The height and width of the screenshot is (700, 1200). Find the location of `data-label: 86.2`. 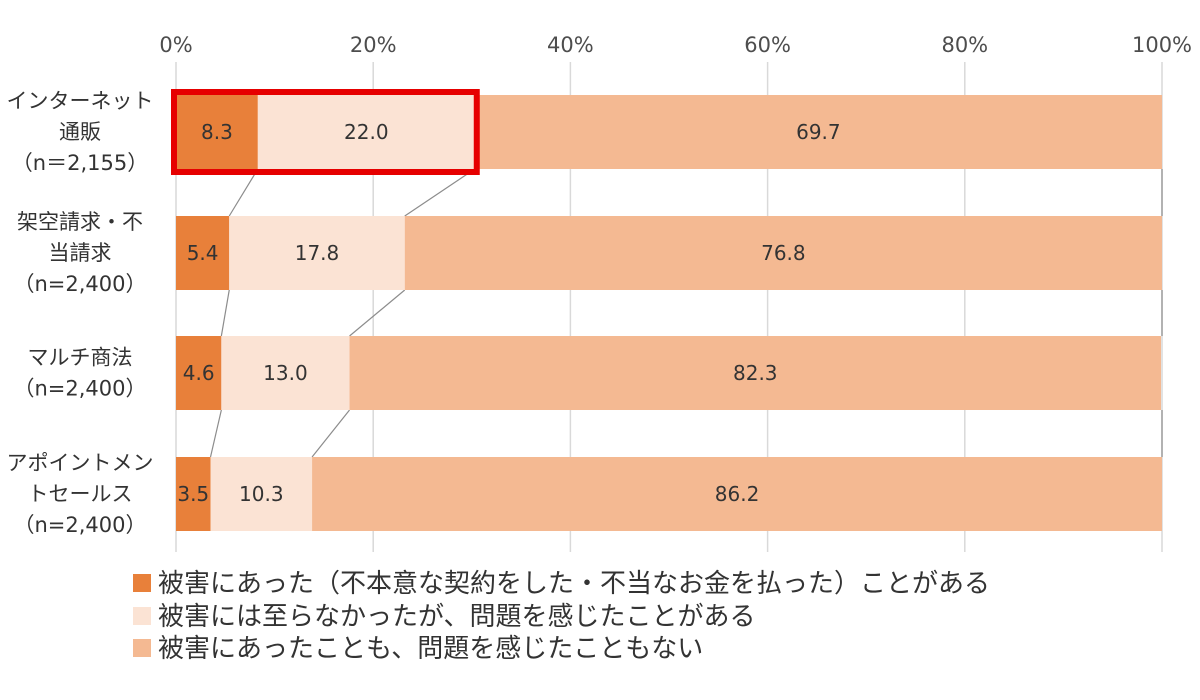

data-label: 86.2 is located at coordinates (737, 494).